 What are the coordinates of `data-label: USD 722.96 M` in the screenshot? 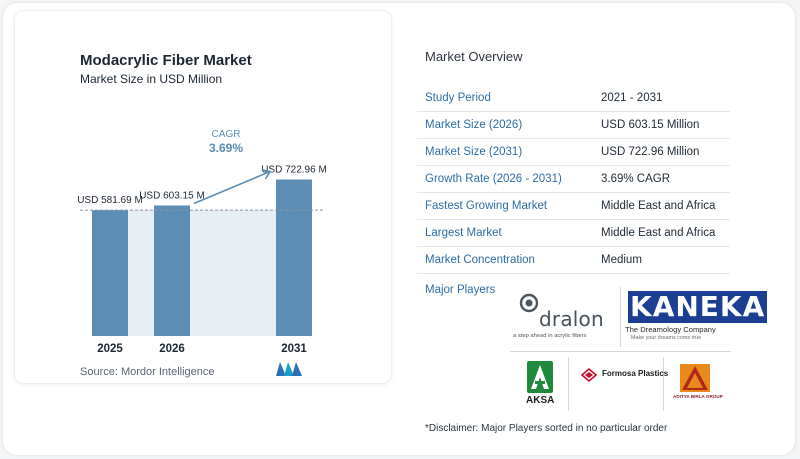 It's located at (294, 170).